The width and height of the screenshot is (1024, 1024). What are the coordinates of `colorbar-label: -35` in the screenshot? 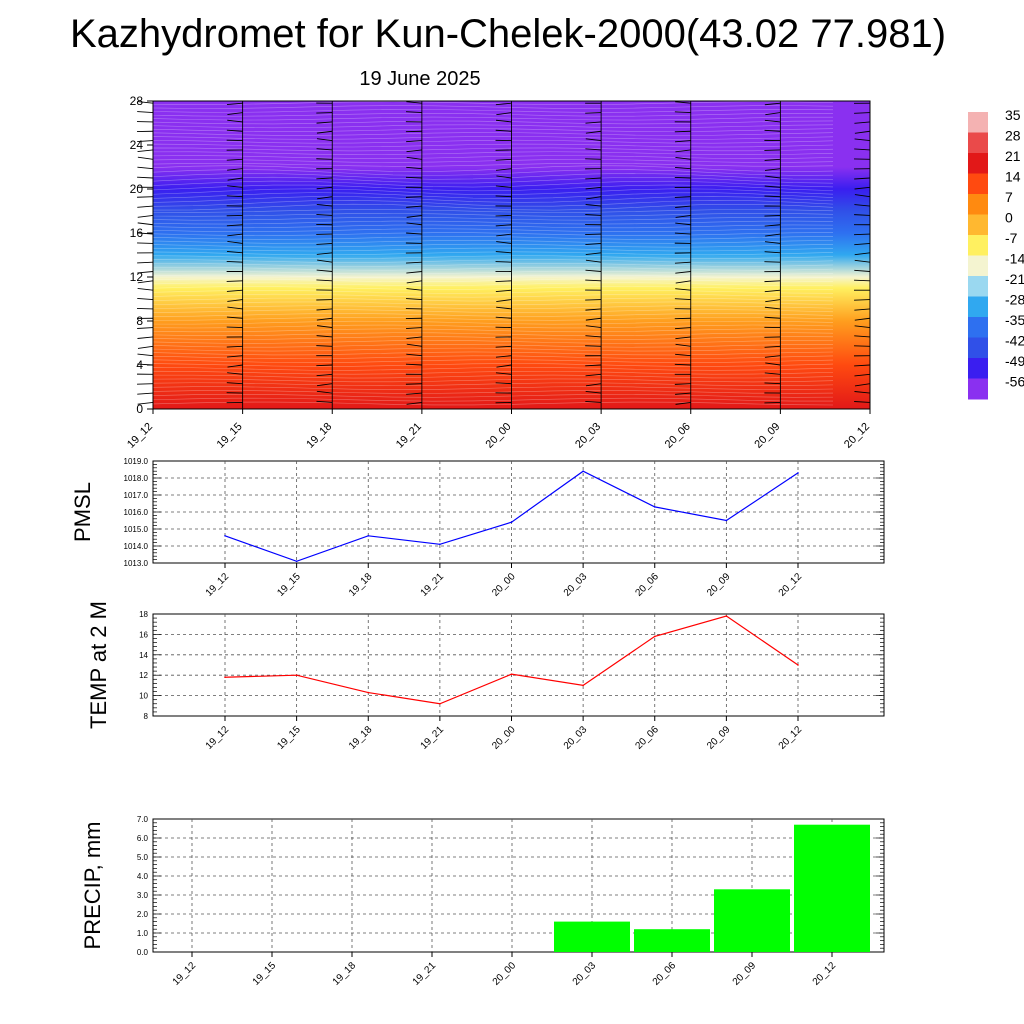 It's located at (1014, 320).